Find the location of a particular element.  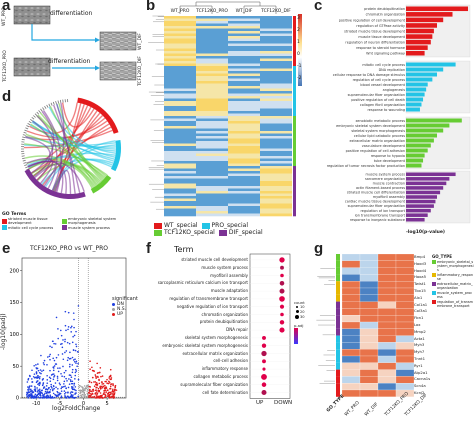

c-term-label: supramolecular fiber organization is located at coordinates (376, 95).